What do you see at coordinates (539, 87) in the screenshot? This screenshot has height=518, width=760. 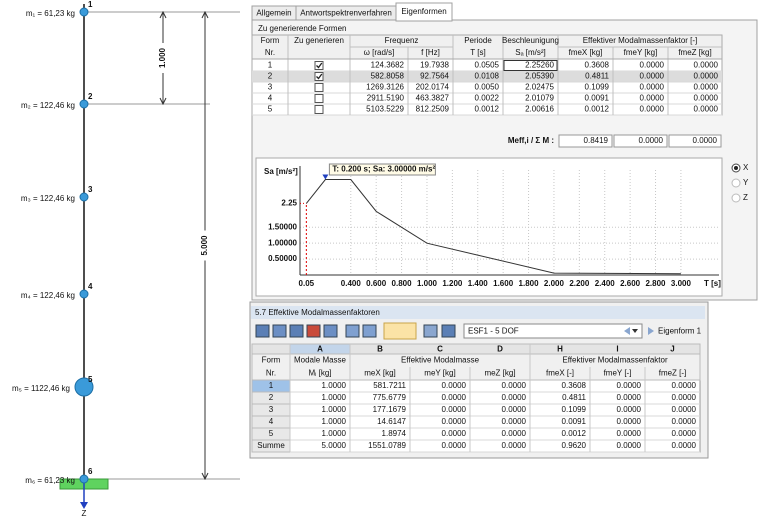 I see `cell: 2.02475` at bounding box center [539, 87].